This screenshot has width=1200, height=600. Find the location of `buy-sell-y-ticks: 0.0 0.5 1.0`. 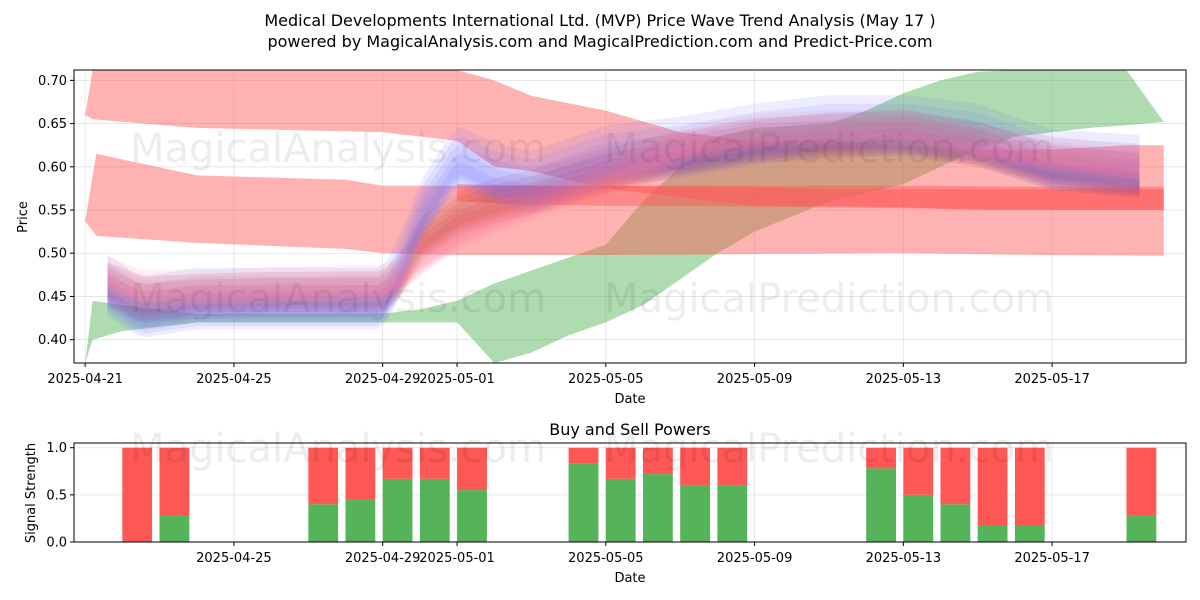

buy-sell-y-ticks: 0.0 0.5 1.0 is located at coordinates (60, 496).